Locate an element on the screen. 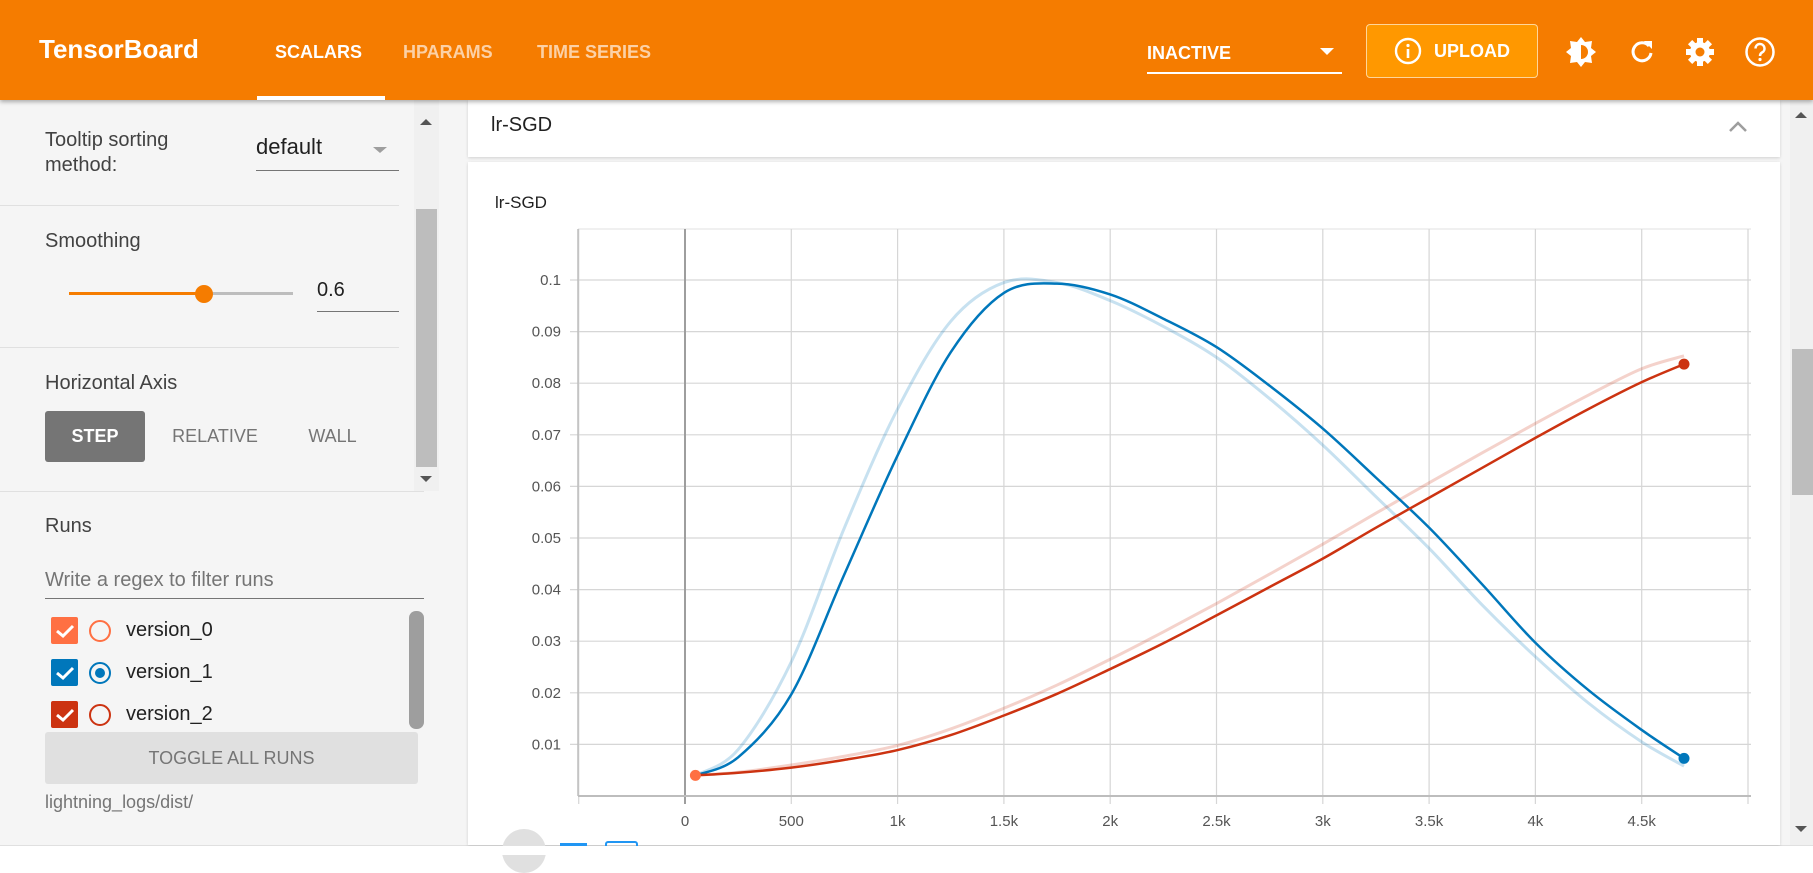 The height and width of the screenshot is (873, 1813). settings-icon is located at coordinates (1700, 52).